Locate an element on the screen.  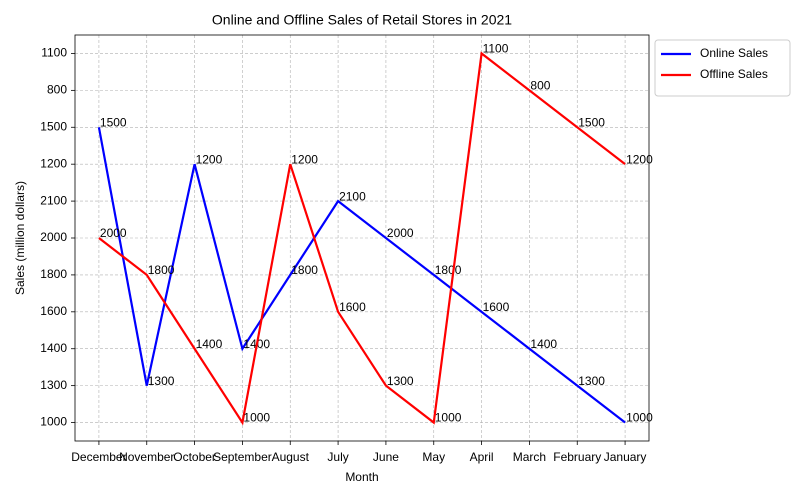
y-tick-label: 1800 is located at coordinates (53, 274).